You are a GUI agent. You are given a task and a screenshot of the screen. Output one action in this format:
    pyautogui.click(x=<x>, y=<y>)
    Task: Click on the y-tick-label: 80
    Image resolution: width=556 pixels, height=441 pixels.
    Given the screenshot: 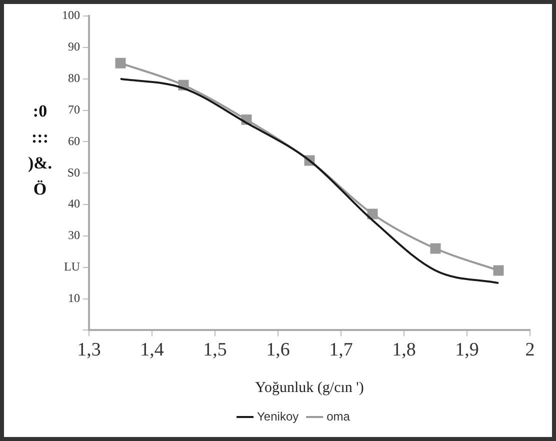 What is the action you would take?
    pyautogui.click(x=74, y=77)
    